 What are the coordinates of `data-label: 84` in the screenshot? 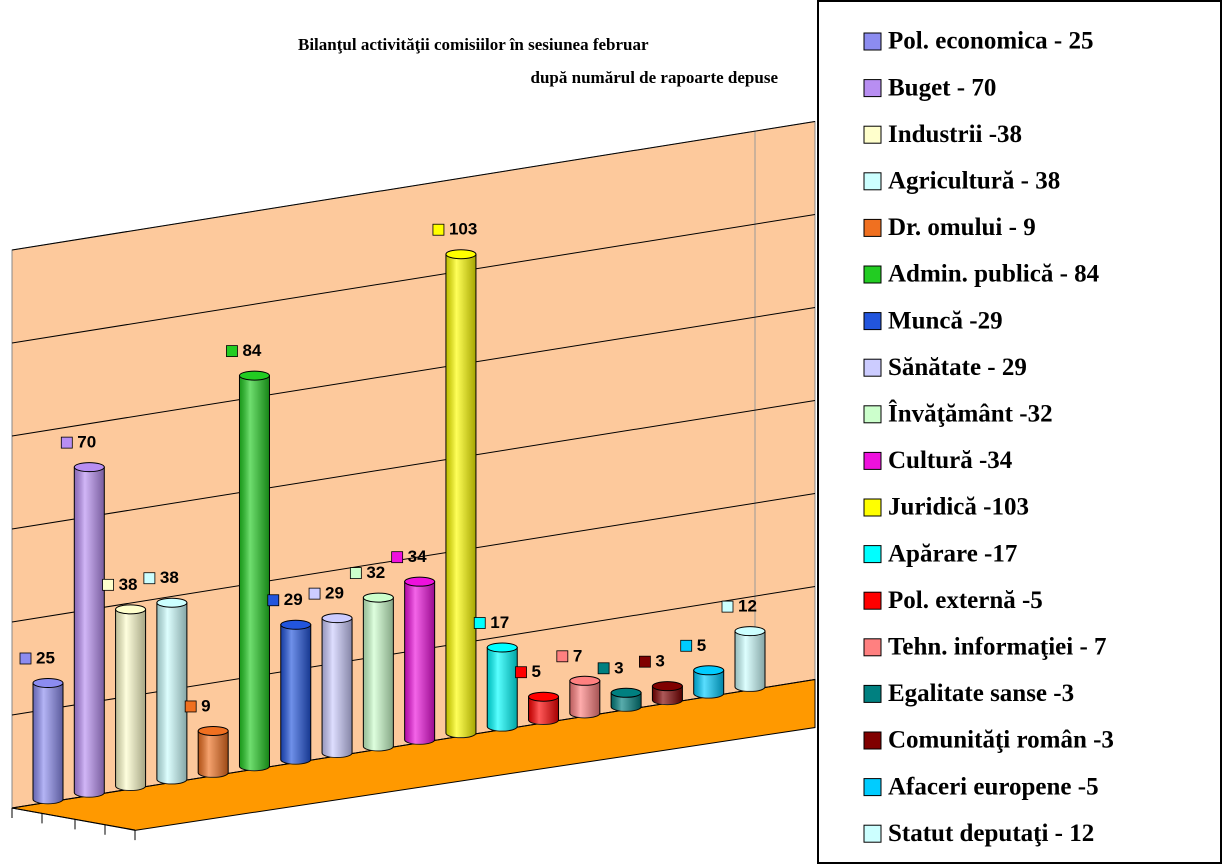 It's located at (251, 350).